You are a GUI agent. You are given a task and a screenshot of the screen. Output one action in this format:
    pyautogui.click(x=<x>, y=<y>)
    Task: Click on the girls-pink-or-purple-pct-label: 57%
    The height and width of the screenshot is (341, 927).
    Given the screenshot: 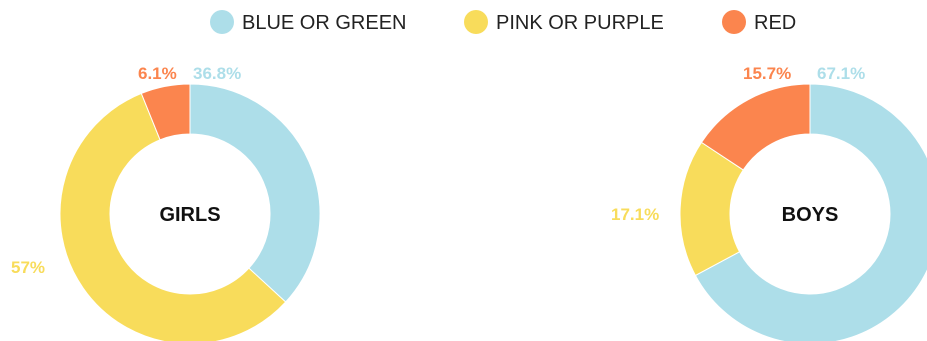 What is the action you would take?
    pyautogui.click(x=28, y=267)
    